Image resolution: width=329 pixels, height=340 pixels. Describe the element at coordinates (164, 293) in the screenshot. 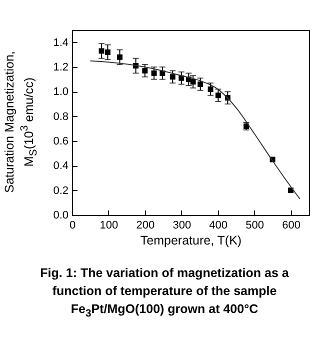

I see `caption: Fig. 1: The variation of magnetization as a function of temperature of the sample Fe$_{3}$Pt/MgO(100) grown at 400°C` at that location.